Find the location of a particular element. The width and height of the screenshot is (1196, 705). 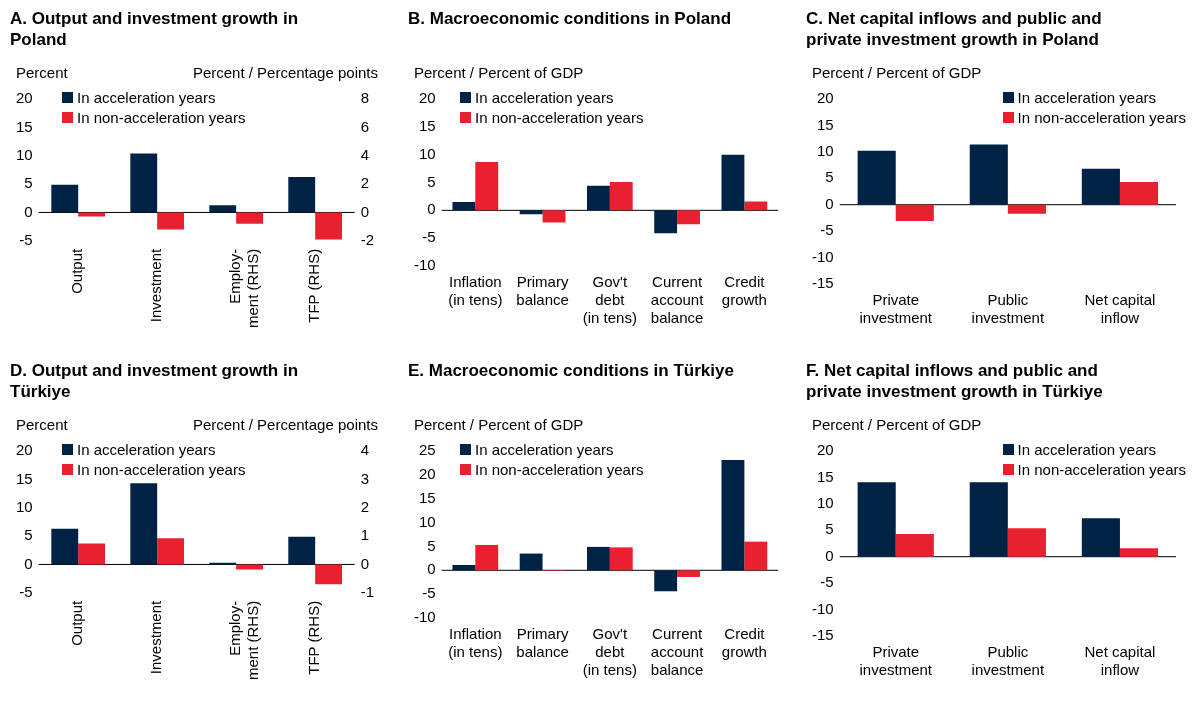

y2-tick-label: -2 is located at coordinates (367, 239).